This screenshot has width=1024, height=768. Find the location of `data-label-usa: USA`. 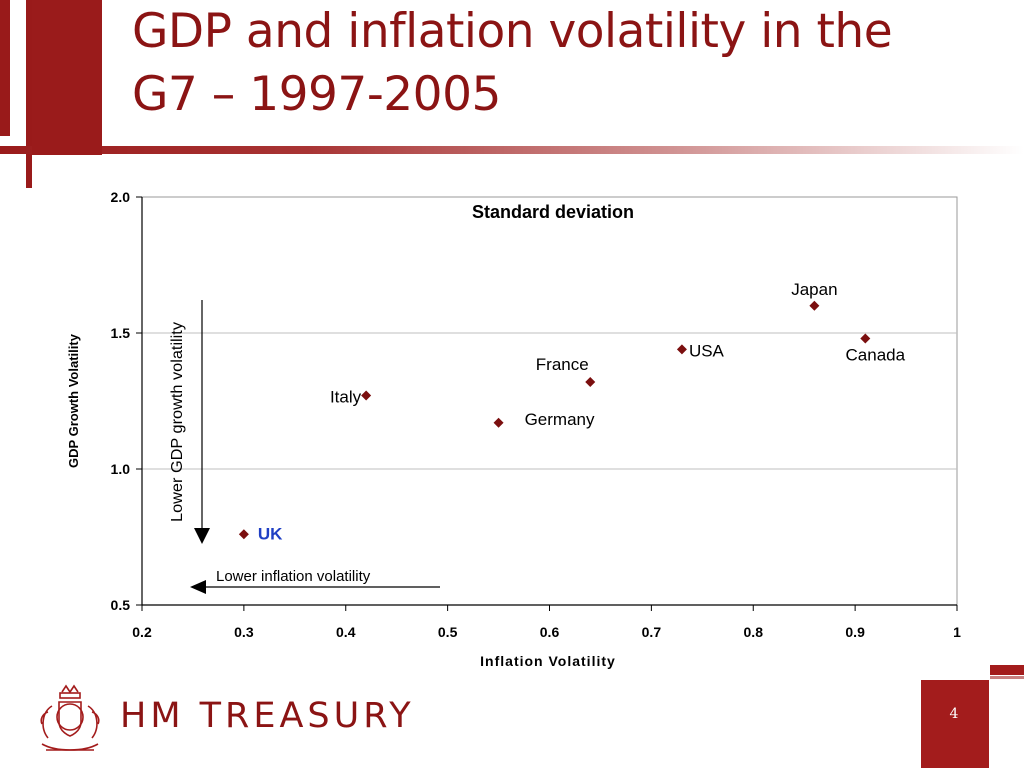

data-label-usa: USA is located at coordinates (707, 350).